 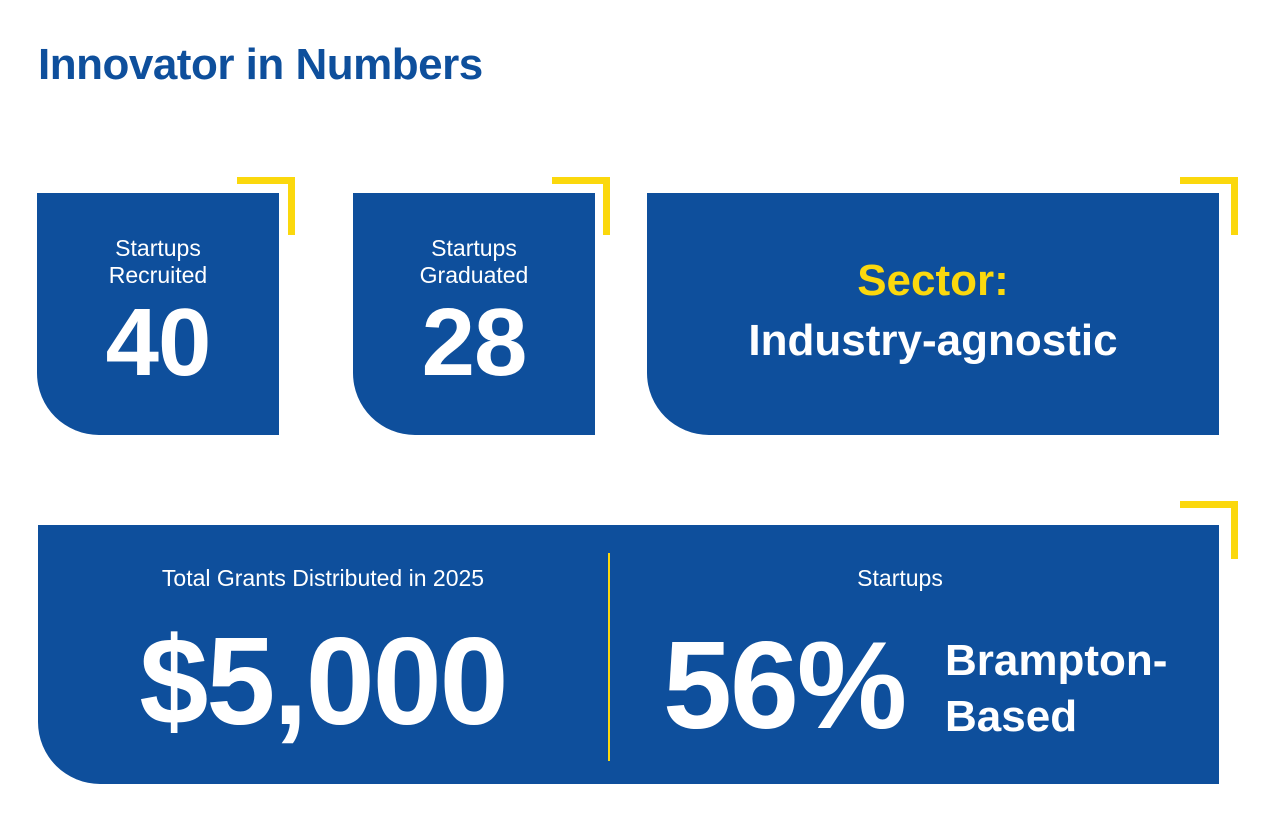 I want to click on brampton-percent-desc: Brampton- Based, so click(x=1056, y=688).